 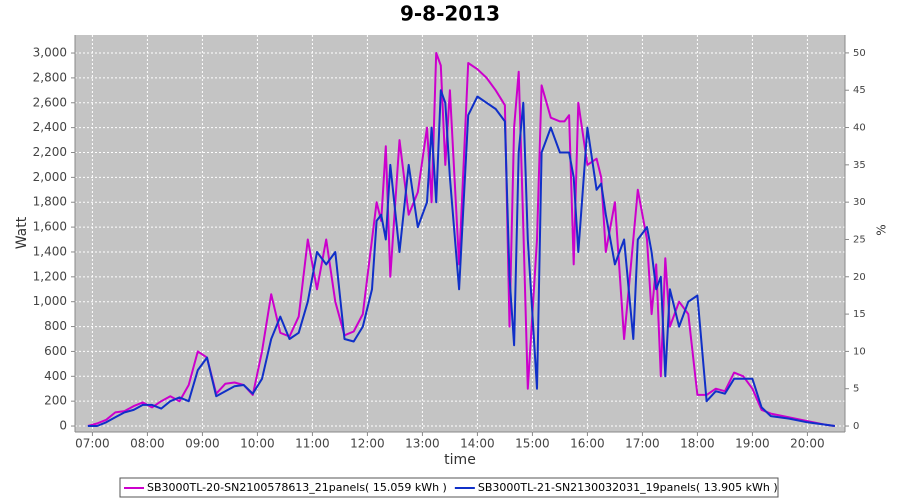 What do you see at coordinates (859, 351) in the screenshot?
I see `y2-tick-label: 10` at bounding box center [859, 351].